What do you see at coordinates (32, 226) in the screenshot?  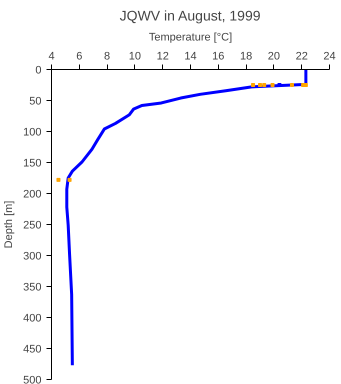 I see `y-tick-label: 250` at bounding box center [32, 226].